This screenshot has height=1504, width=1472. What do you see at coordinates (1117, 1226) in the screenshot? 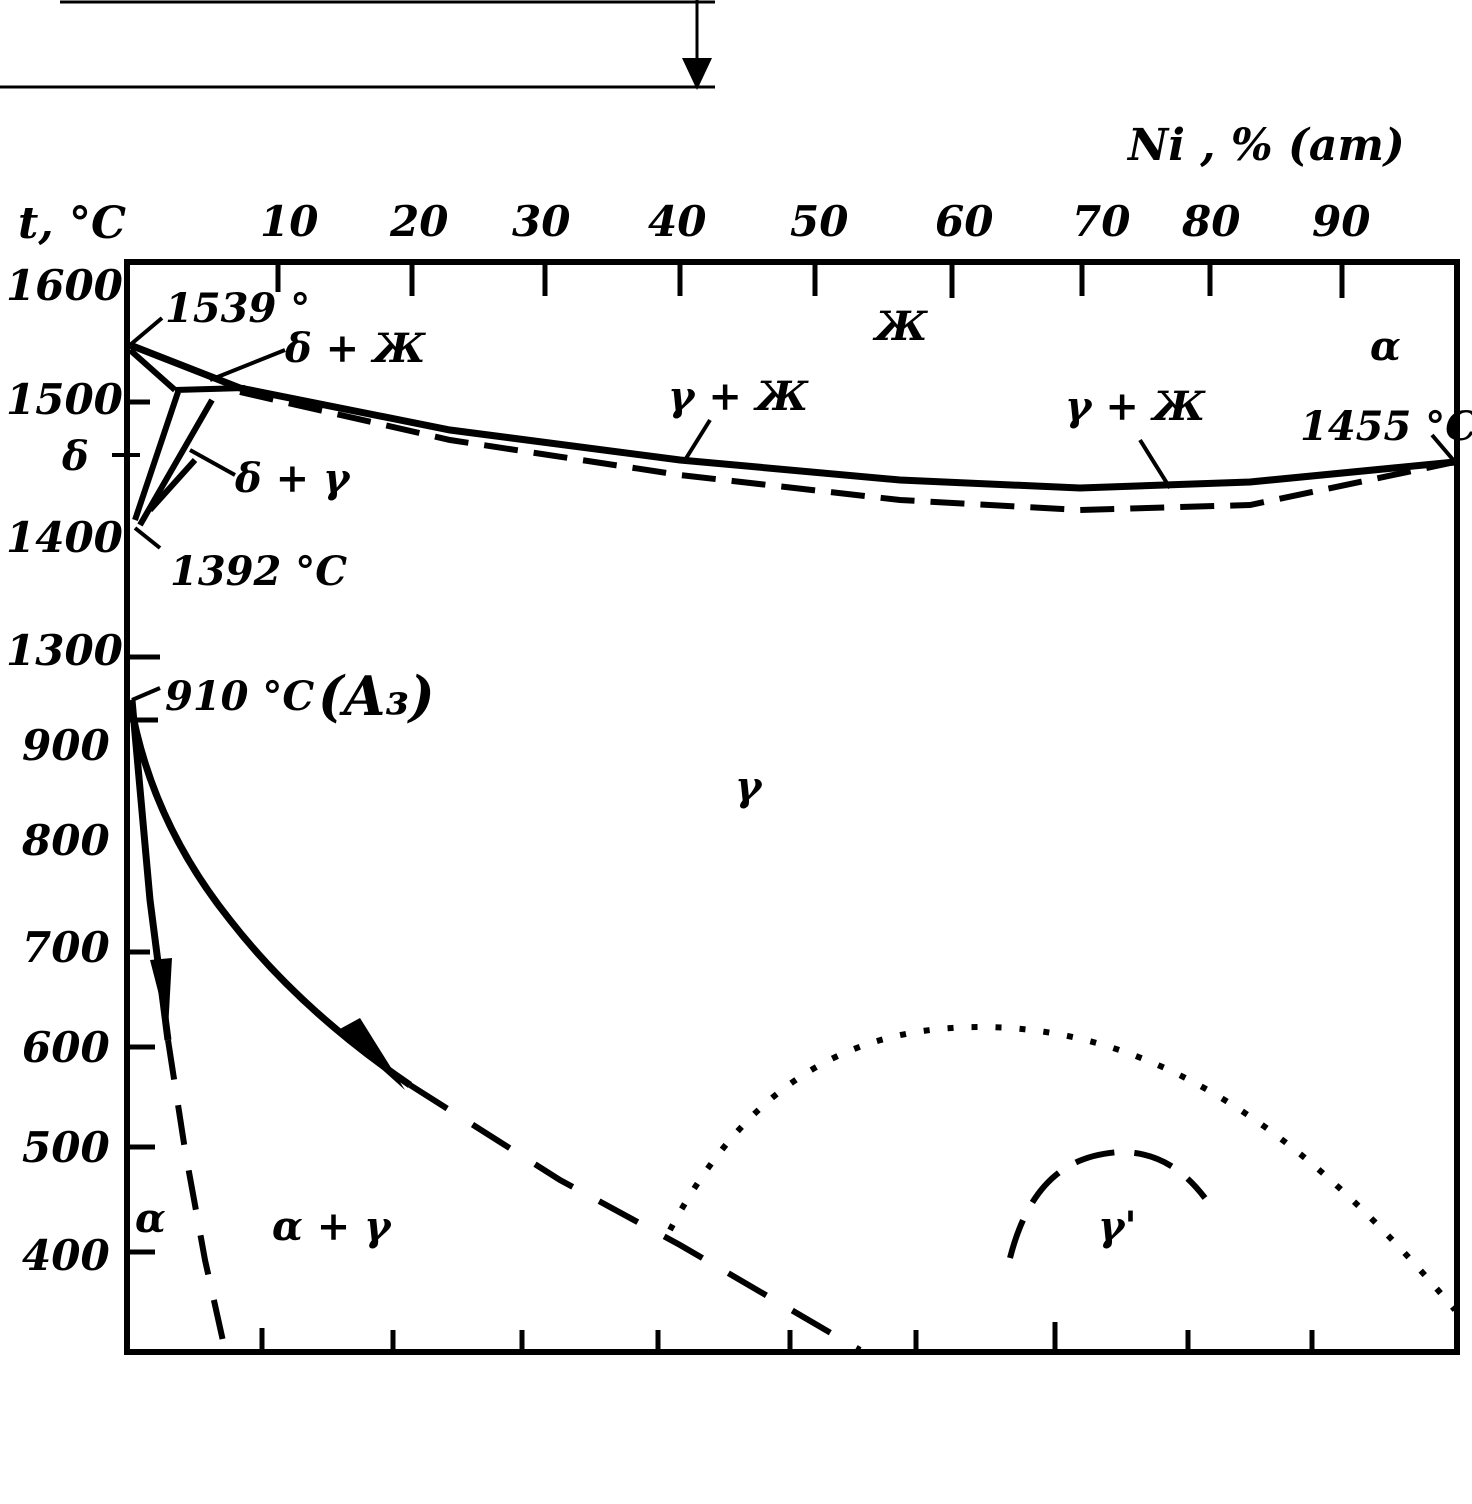
I see `phase-label-gamma-prime: γ'` at bounding box center [1117, 1226].